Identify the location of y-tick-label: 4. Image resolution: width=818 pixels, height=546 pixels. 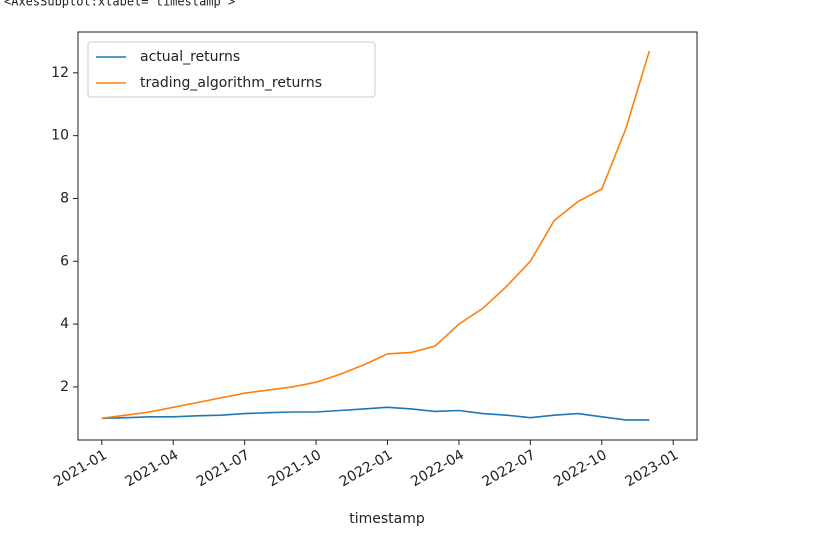
(64, 324).